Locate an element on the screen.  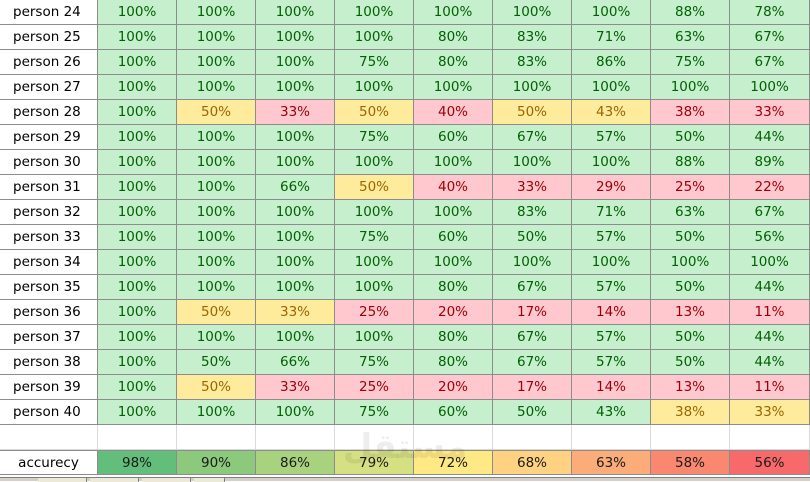
row-label: person 35 is located at coordinates (49, 287).